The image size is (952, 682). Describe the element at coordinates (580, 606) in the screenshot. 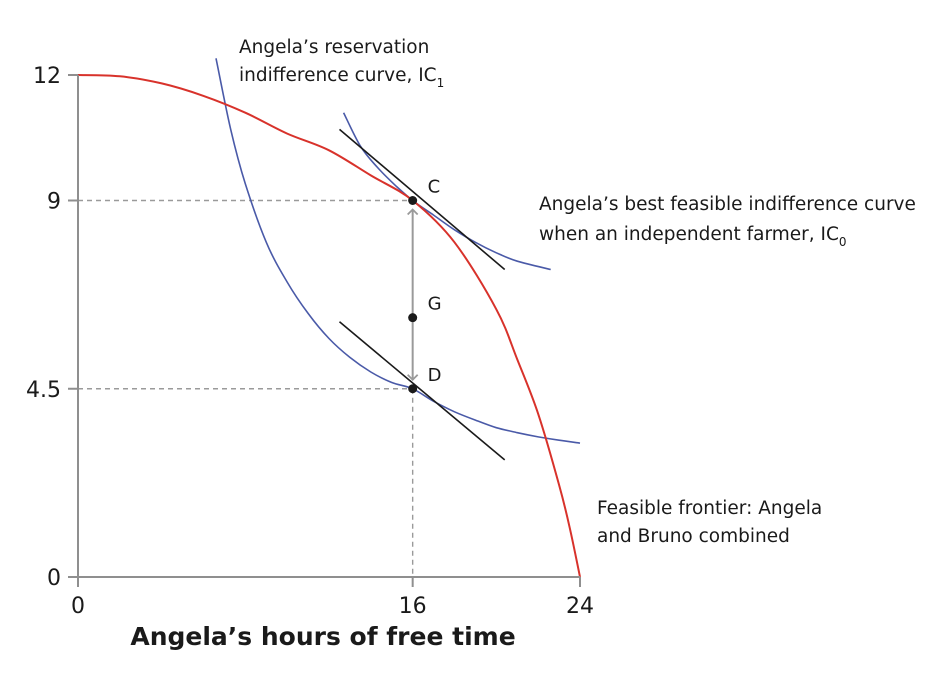

I see `x-tick-label: 24` at that location.